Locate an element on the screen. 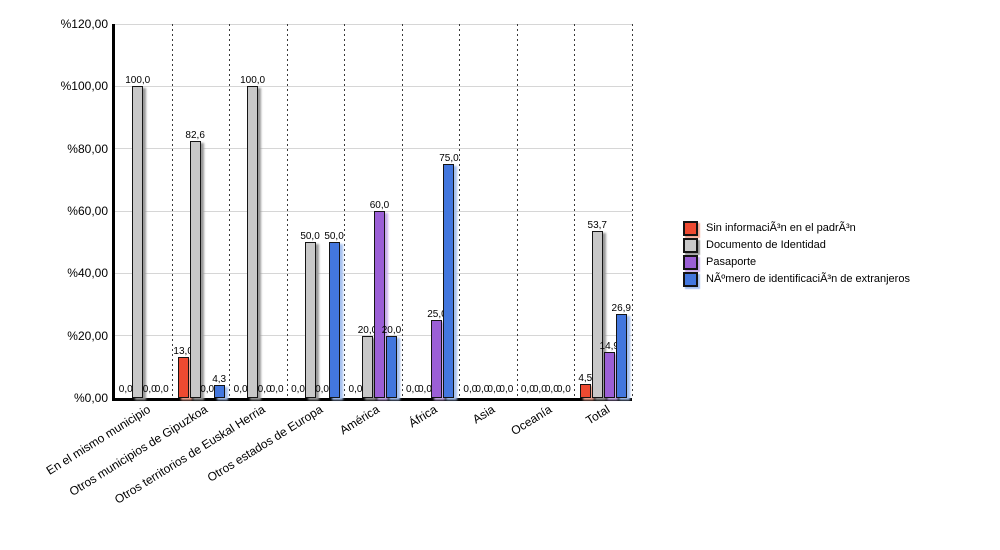  bar: 82,6 is located at coordinates (195, 264).